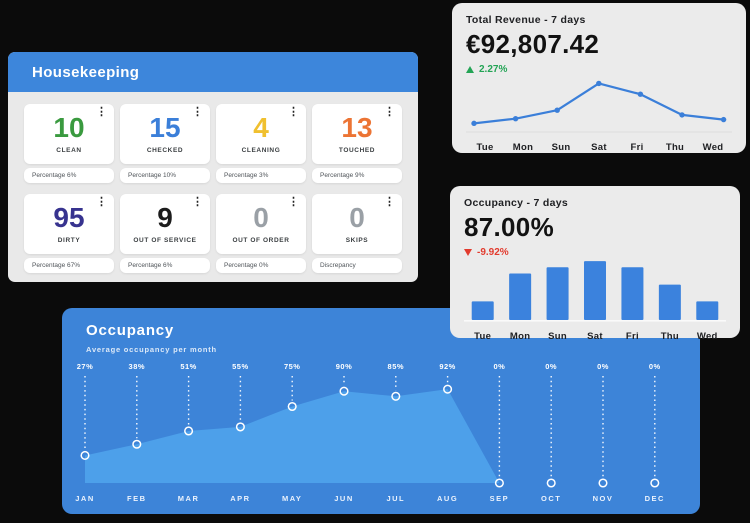 This screenshot has height=523, width=750. What do you see at coordinates (493, 252) in the screenshot?
I see `occupancy-change-value: -9.92%` at bounding box center [493, 252].